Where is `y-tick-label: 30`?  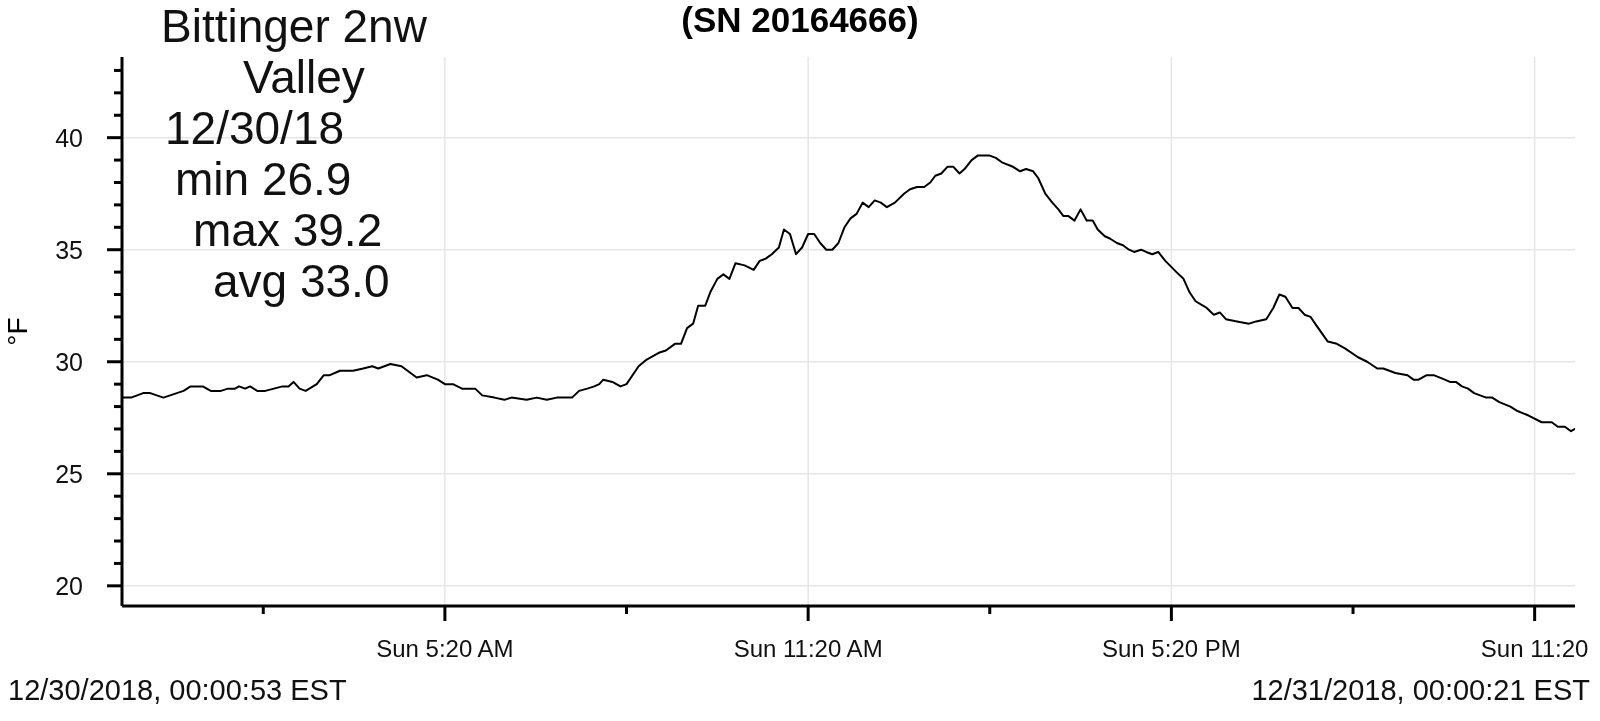 y-tick-label: 30 is located at coordinates (69, 361).